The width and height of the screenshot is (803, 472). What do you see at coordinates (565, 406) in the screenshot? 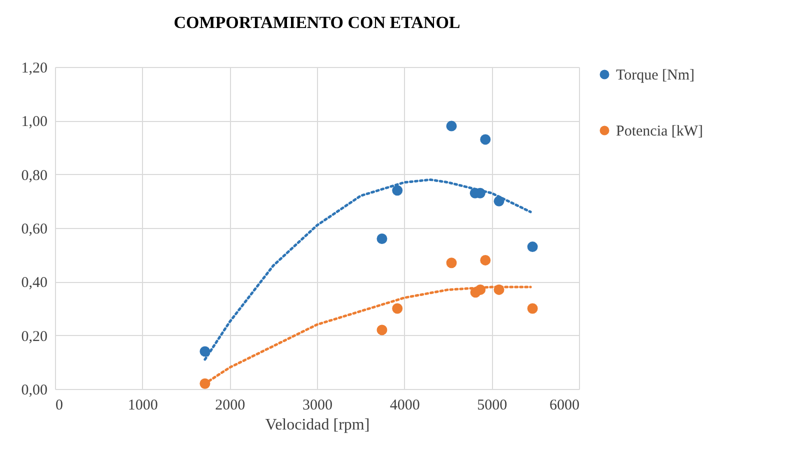
I see `x-tick-label: 6000` at bounding box center [565, 406].